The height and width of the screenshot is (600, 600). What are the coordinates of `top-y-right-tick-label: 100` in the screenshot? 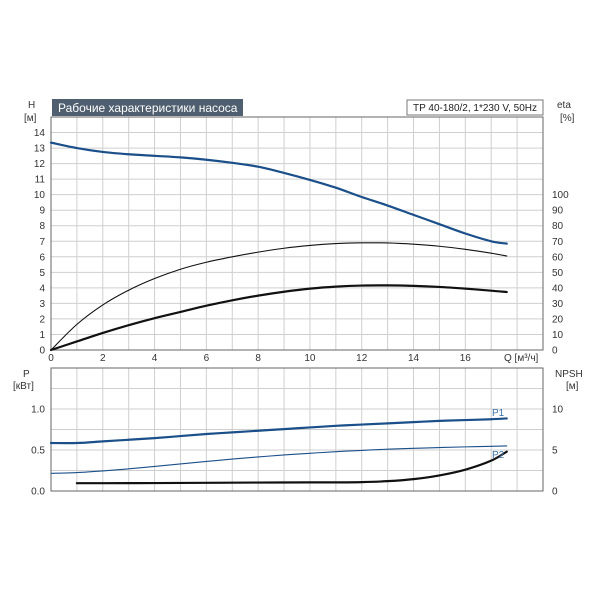 It's located at (560, 195).